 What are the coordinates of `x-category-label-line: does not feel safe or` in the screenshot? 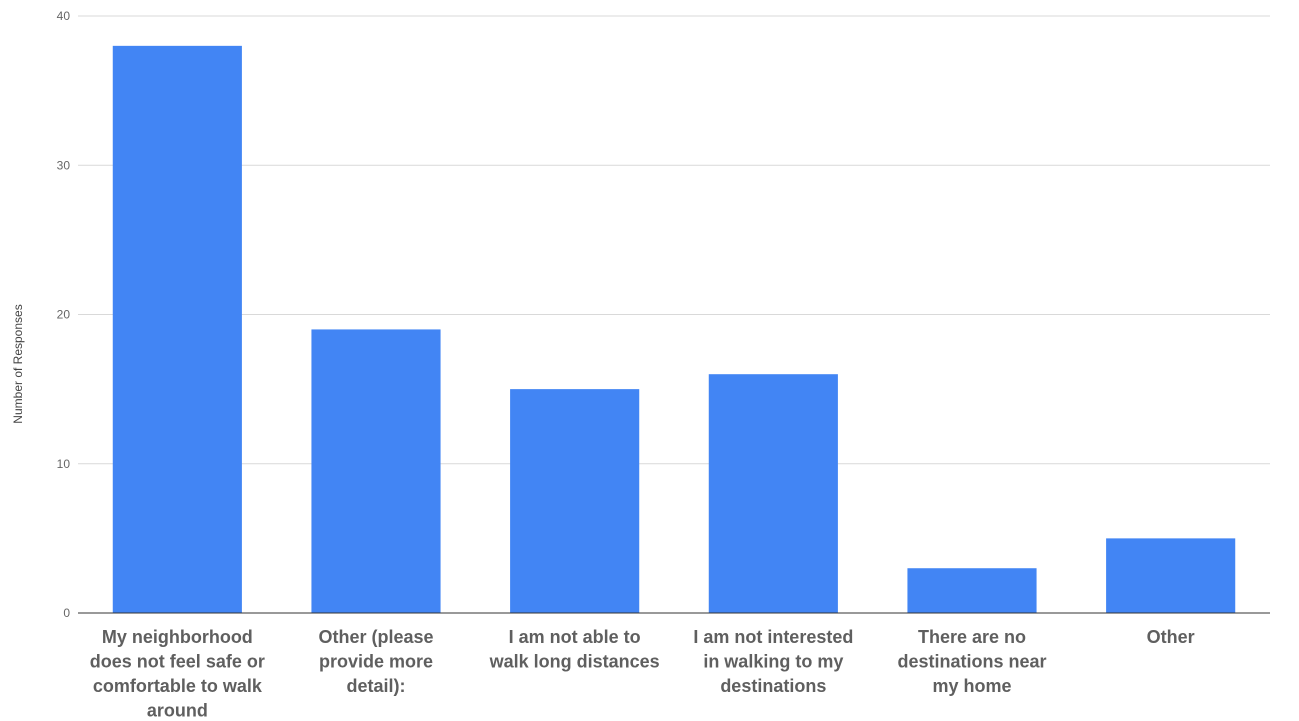 It's located at (177, 662).